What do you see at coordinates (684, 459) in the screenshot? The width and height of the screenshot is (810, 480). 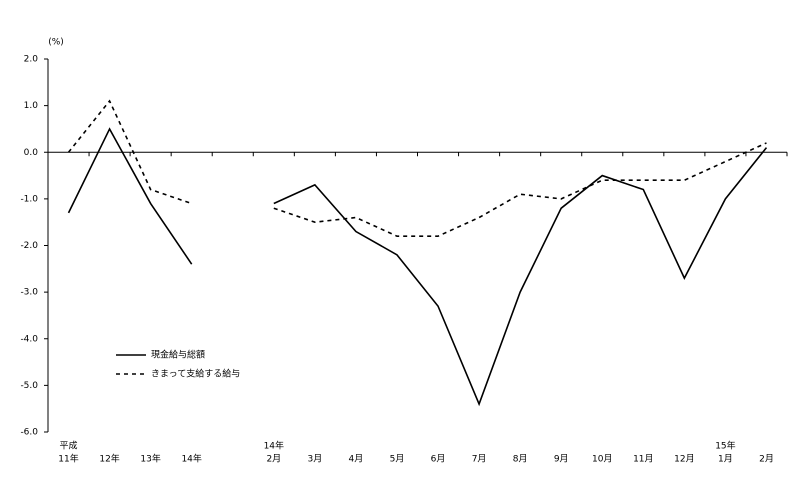 I see `x-tick-label: 12月` at bounding box center [684, 459].